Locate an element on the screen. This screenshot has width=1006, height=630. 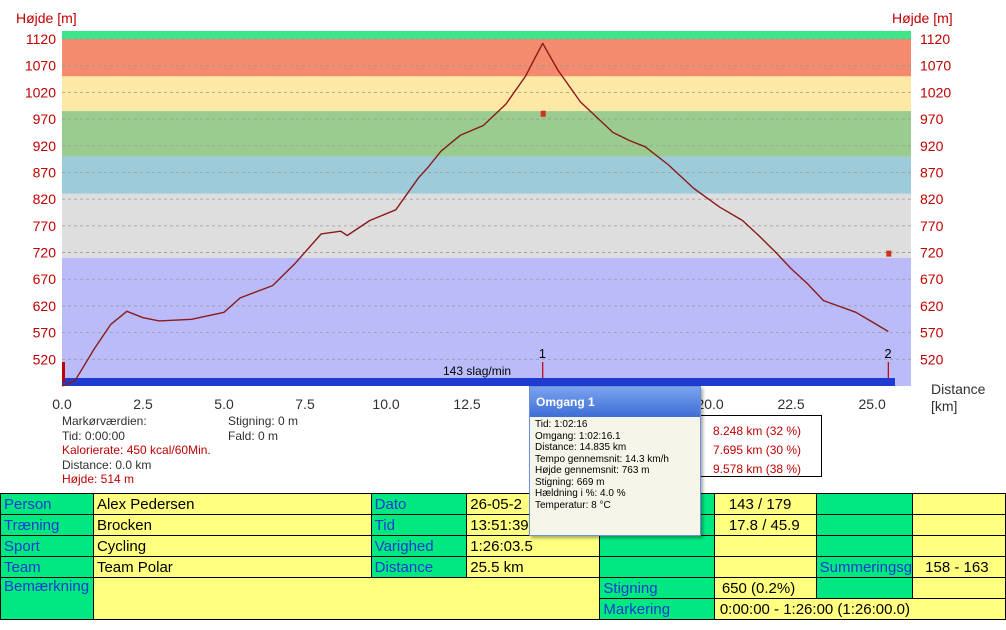
table-row: Markering 0:00:00 - 1:26:00 (1:26:00.0) is located at coordinates (503, 609).